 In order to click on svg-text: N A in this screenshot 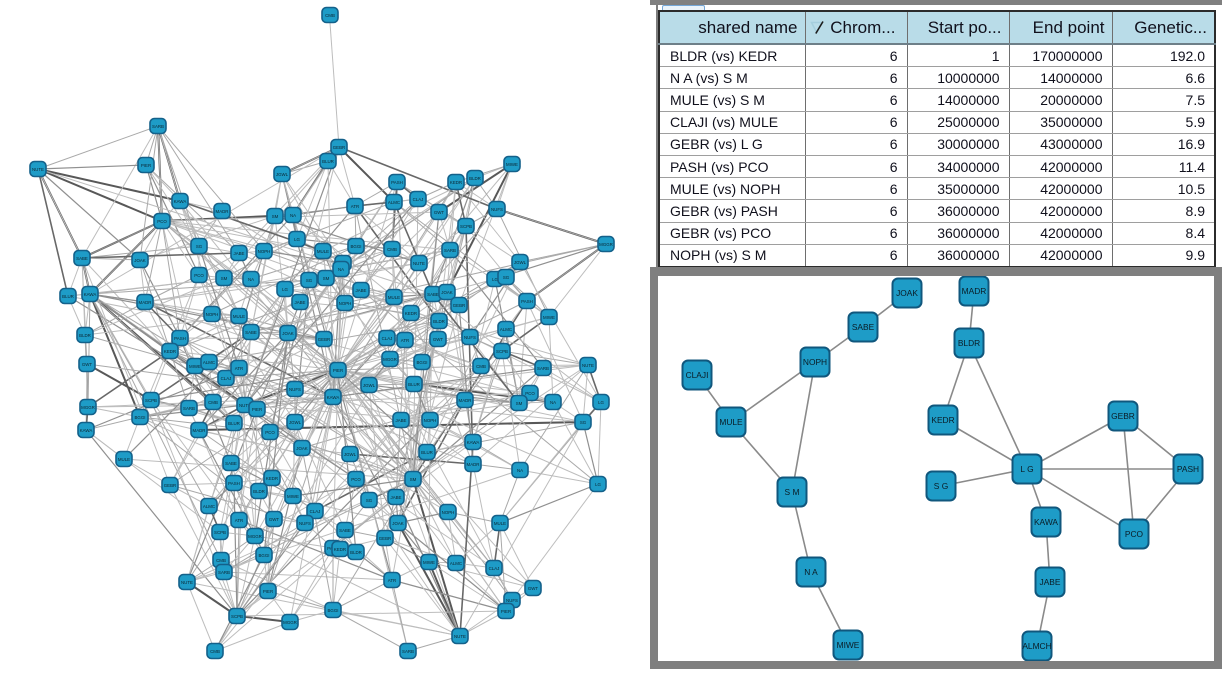, I will do `click(811, 572)`.